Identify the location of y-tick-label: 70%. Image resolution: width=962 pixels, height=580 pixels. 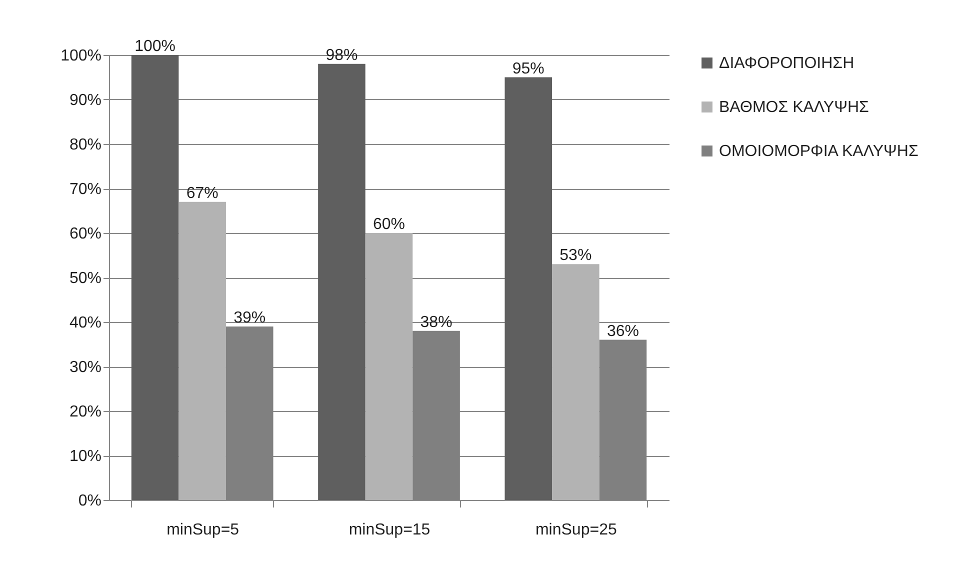
(85, 189).